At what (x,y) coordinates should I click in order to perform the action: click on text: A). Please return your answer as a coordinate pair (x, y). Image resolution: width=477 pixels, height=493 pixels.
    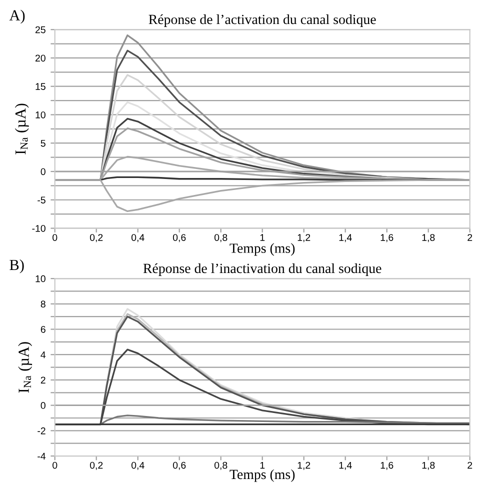
    Looking at the image, I should click on (17, 17).